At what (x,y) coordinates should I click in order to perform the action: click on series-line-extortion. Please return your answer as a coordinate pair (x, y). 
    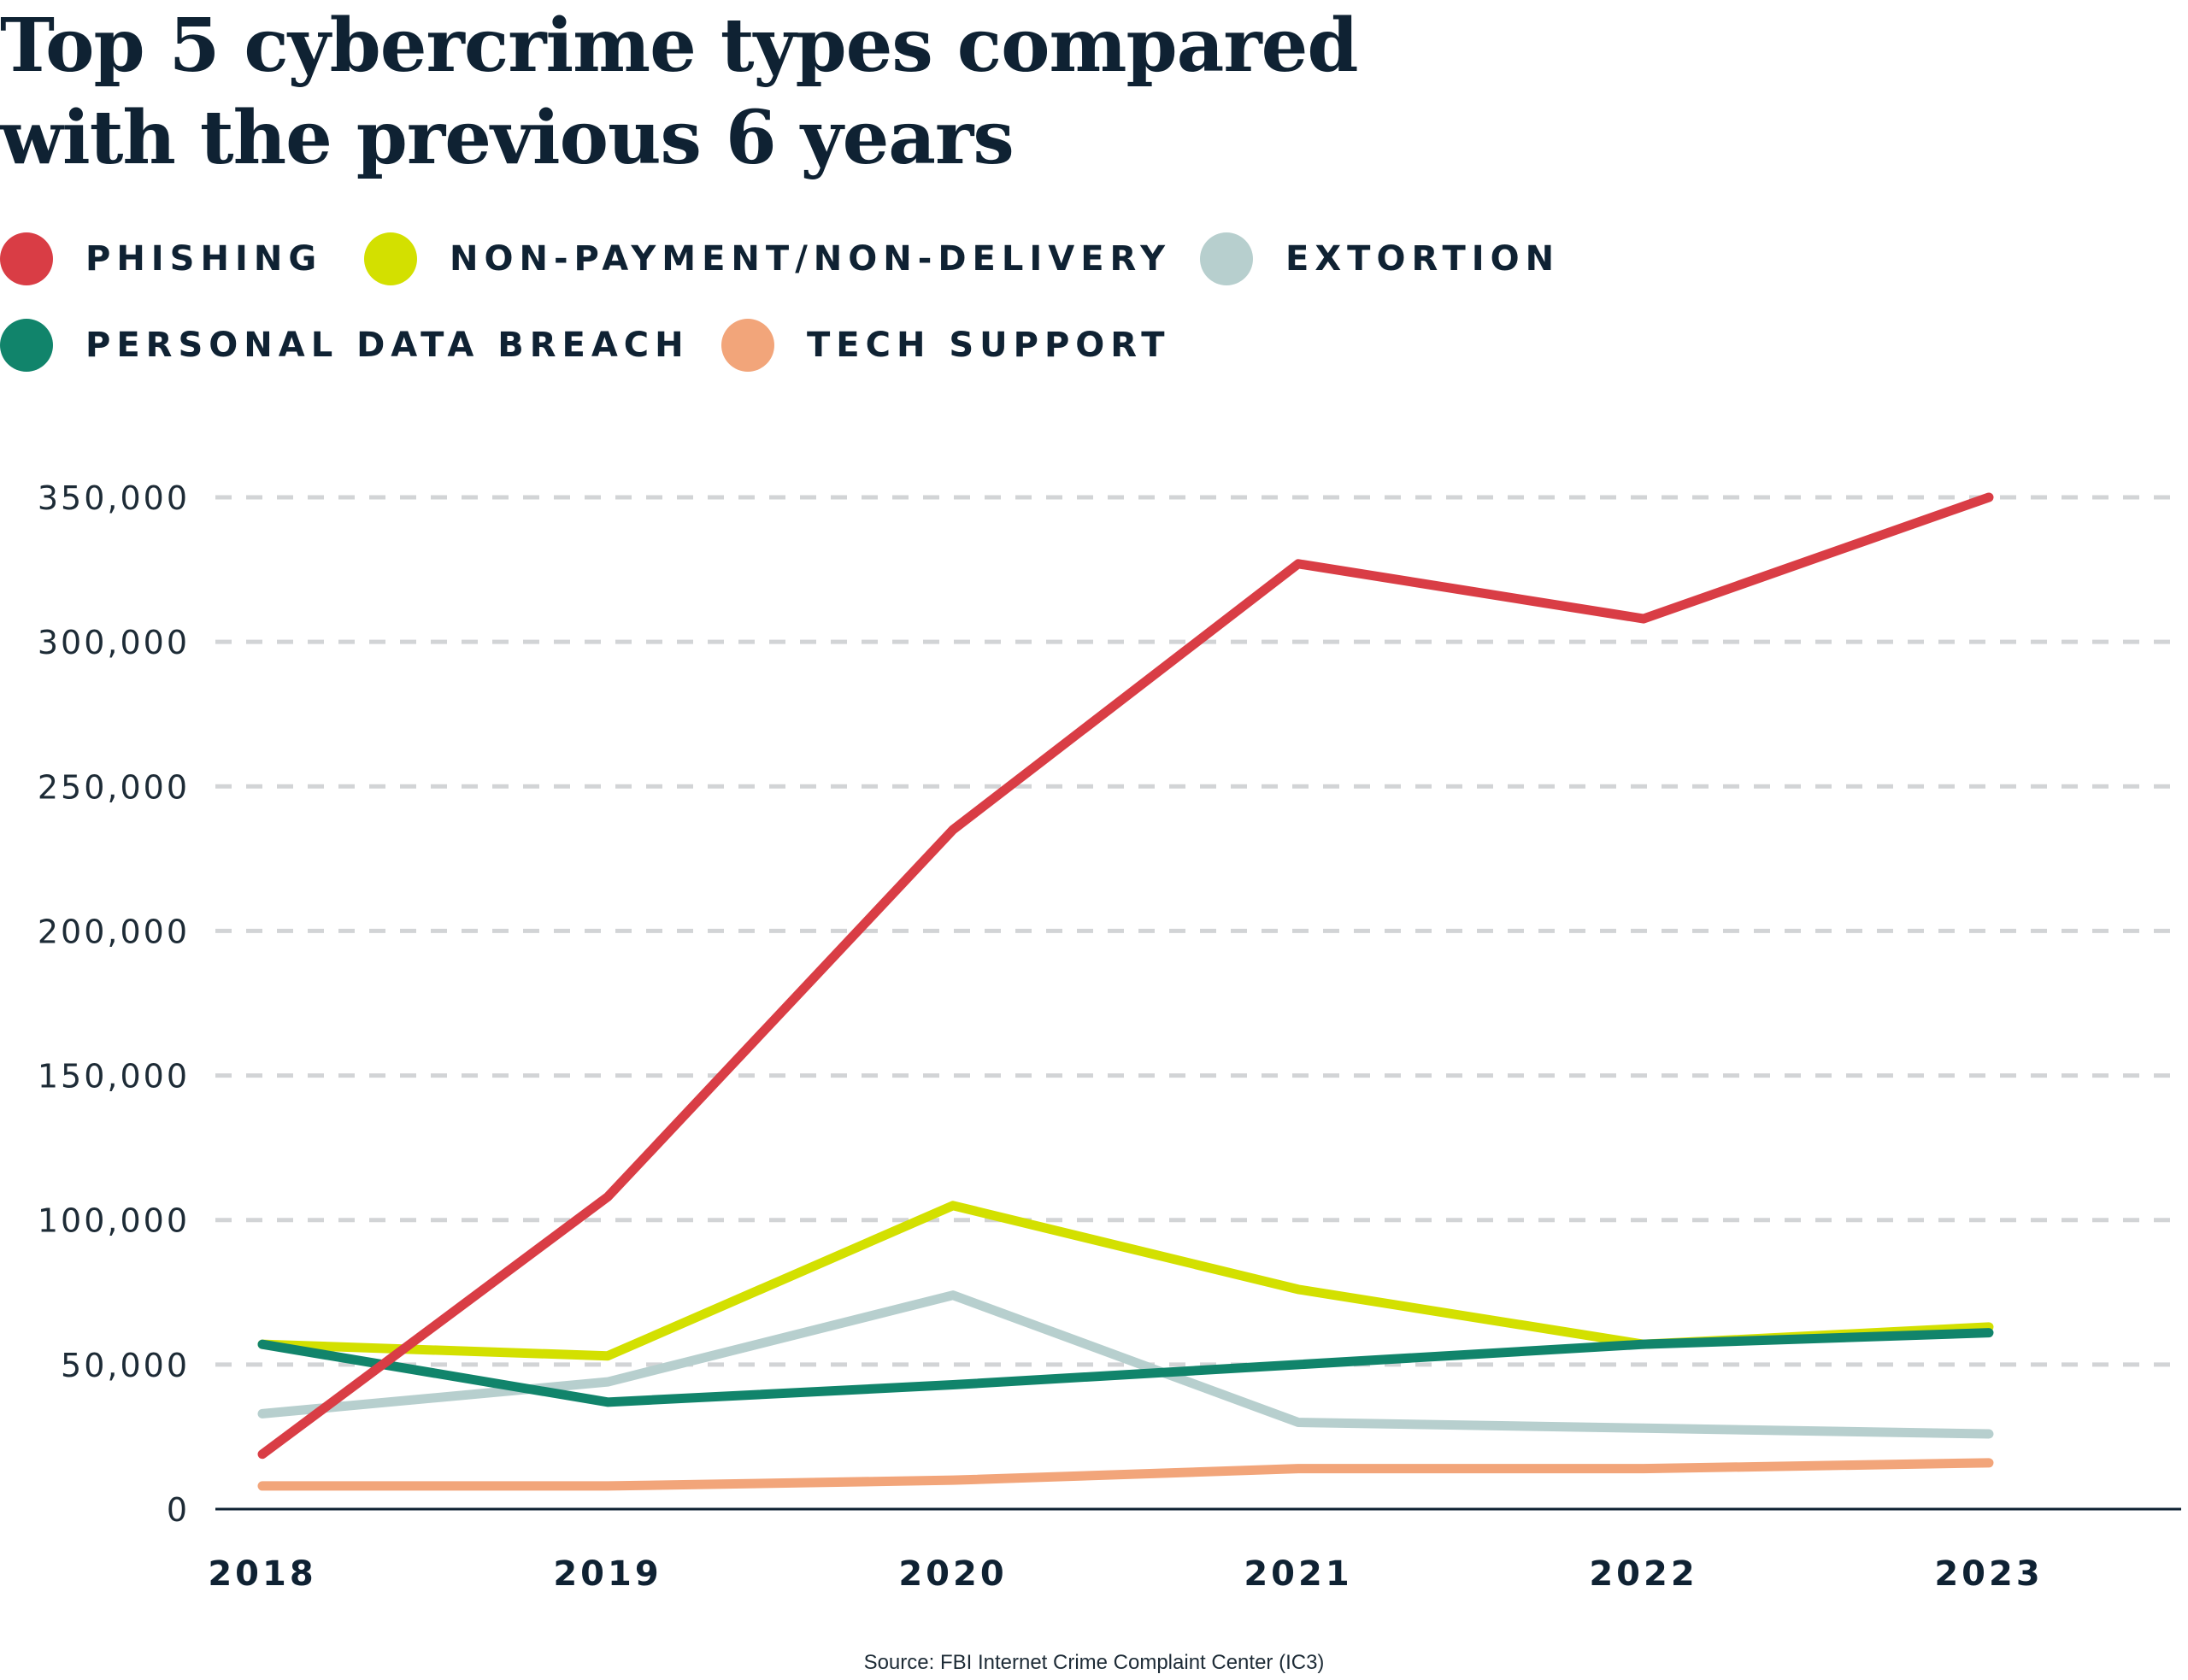
    Looking at the image, I should click on (1126, 1364).